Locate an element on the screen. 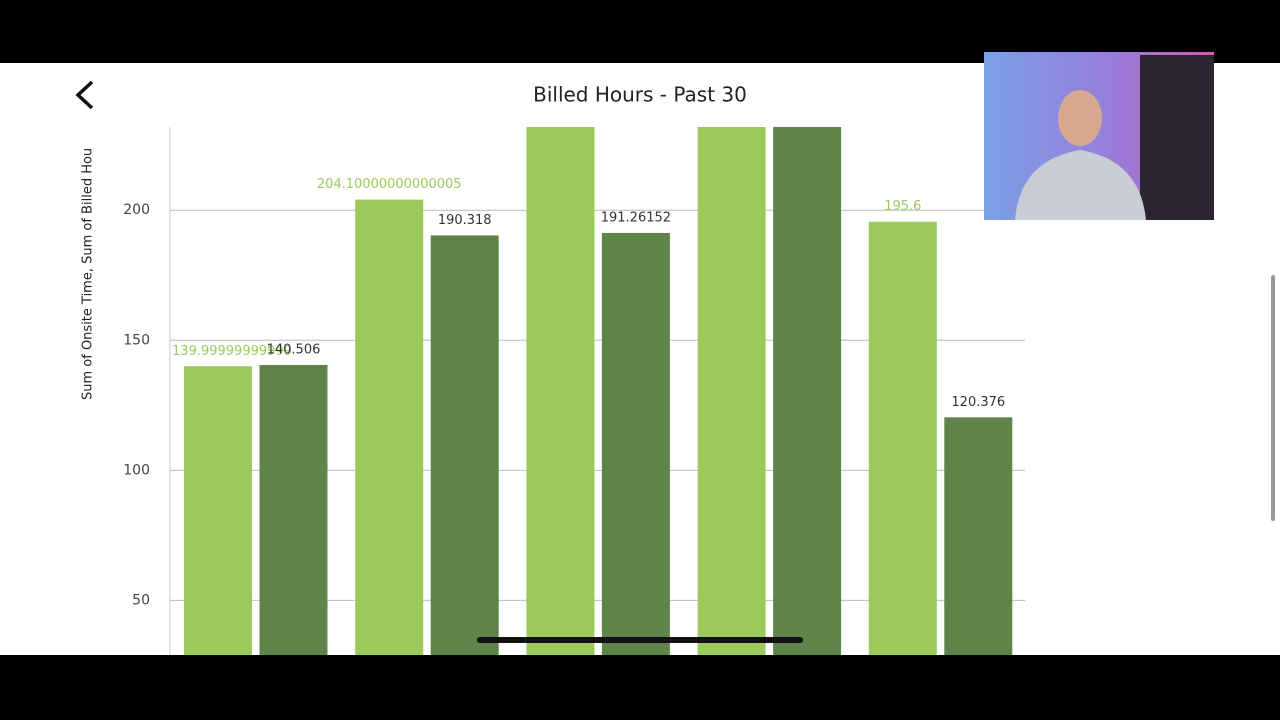 Image resolution: width=1280 pixels, height=720 pixels. home-indicator is located at coordinates (640, 640).